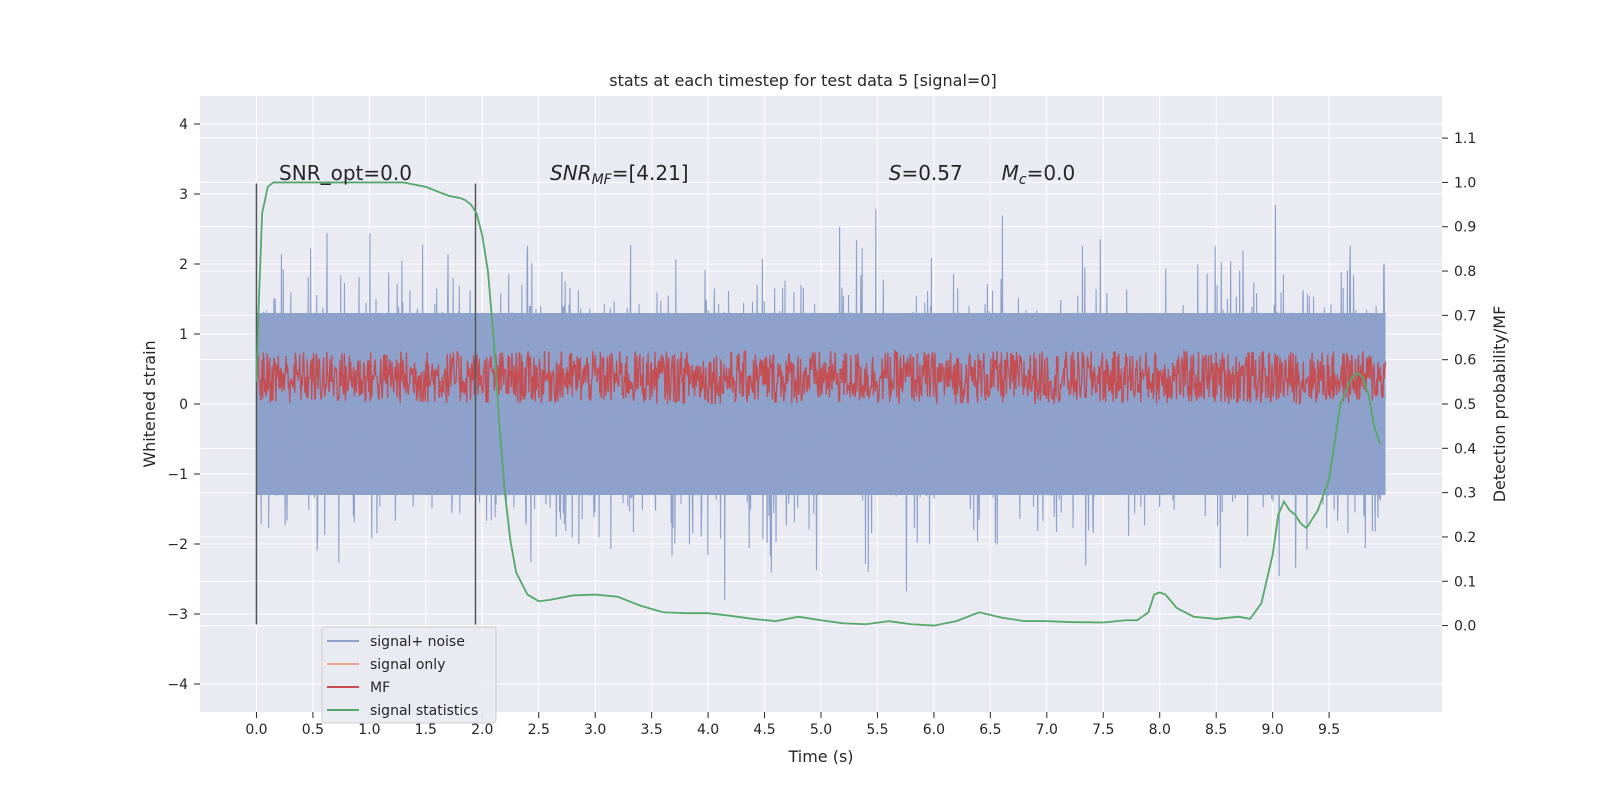  What do you see at coordinates (820, 756) in the screenshot?
I see `x-axis-label: Time (s)` at bounding box center [820, 756].